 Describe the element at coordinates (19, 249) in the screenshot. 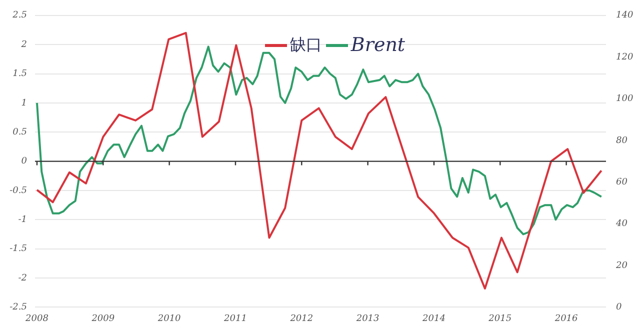

I see `y-tick-label: -1.5` at that location.